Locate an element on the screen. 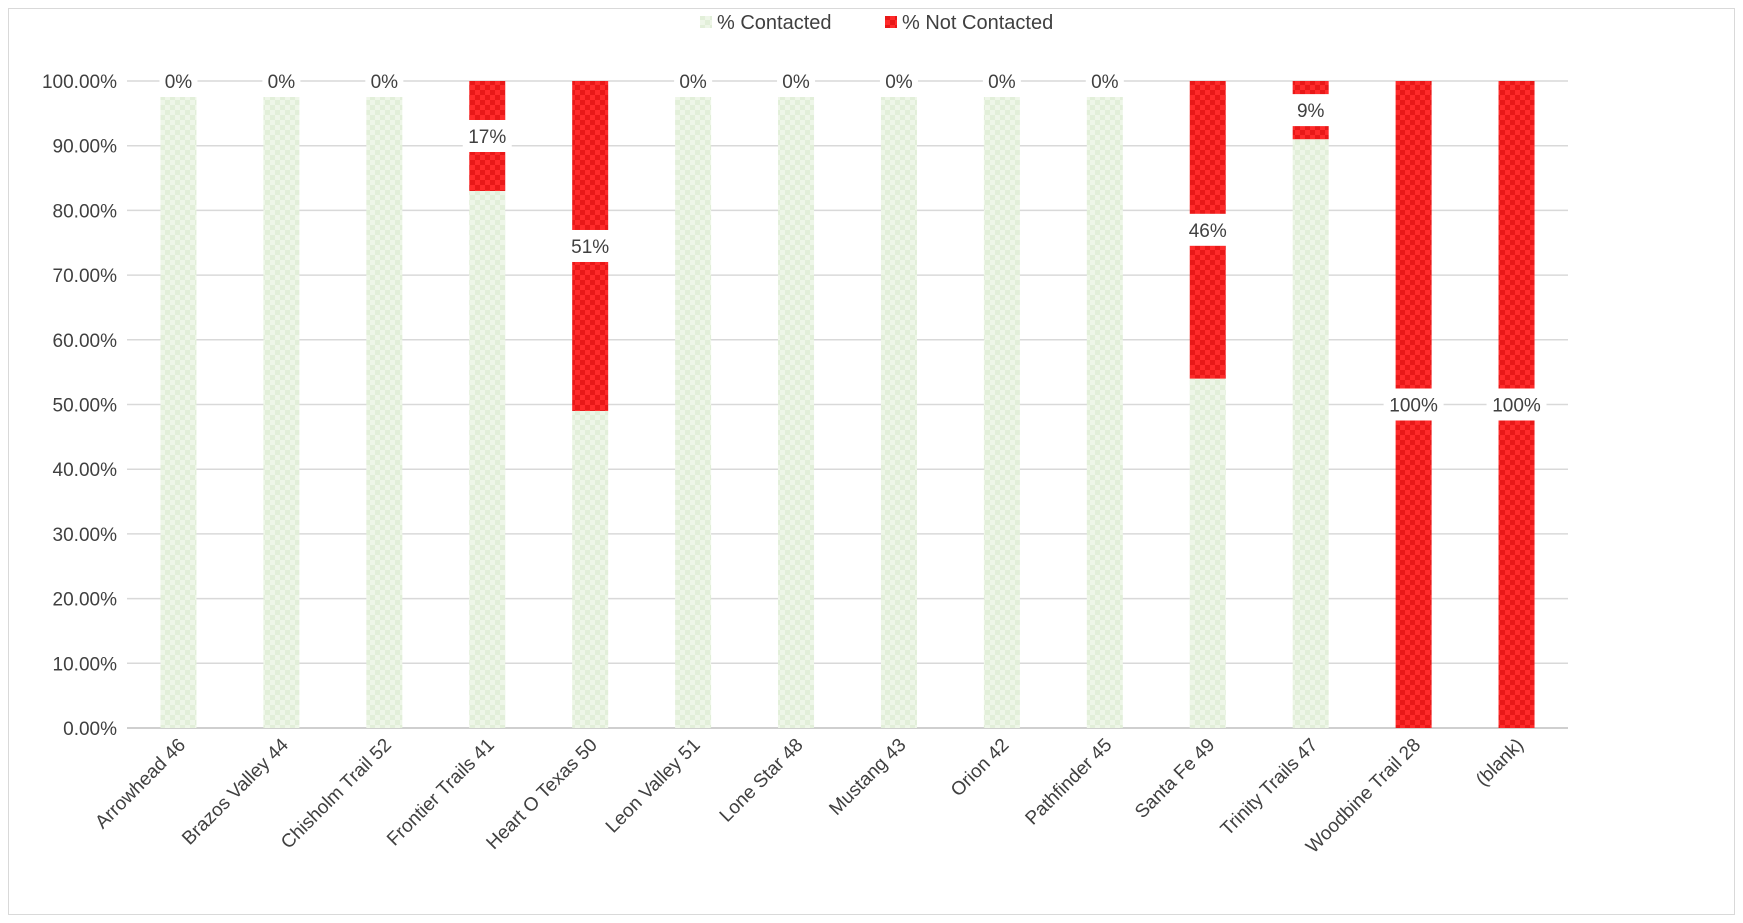 The width and height of the screenshot is (1743, 923). legend-label: % Not Contacted is located at coordinates (977, 23).